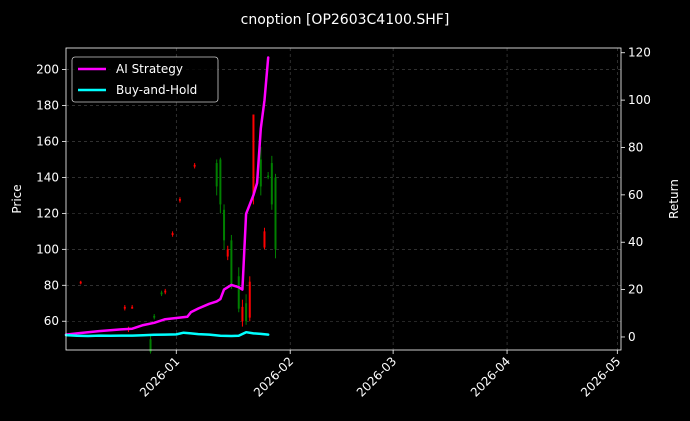 Image resolution: width=690 pixels, height=421 pixels. Describe the element at coordinates (149, 69) in the screenshot. I see `legend-label-ai-strategy: AI Strategy` at that location.